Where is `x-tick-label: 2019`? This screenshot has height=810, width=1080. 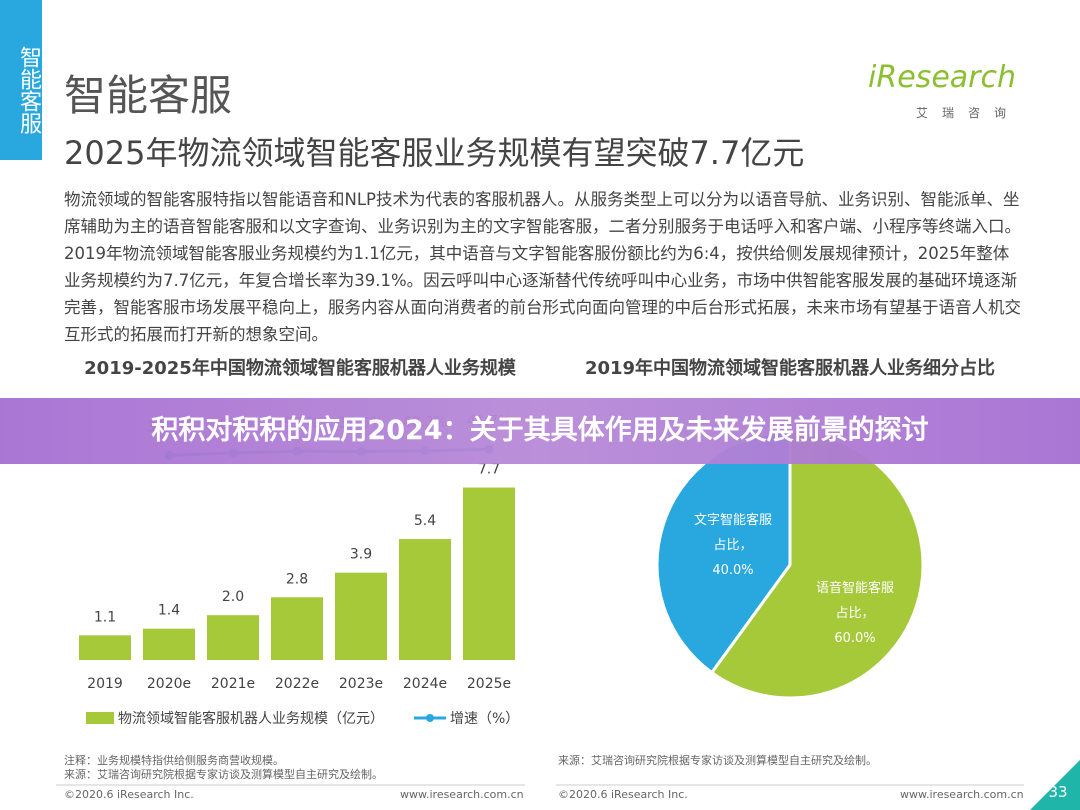
x-tick-label: 2019 is located at coordinates (105, 684).